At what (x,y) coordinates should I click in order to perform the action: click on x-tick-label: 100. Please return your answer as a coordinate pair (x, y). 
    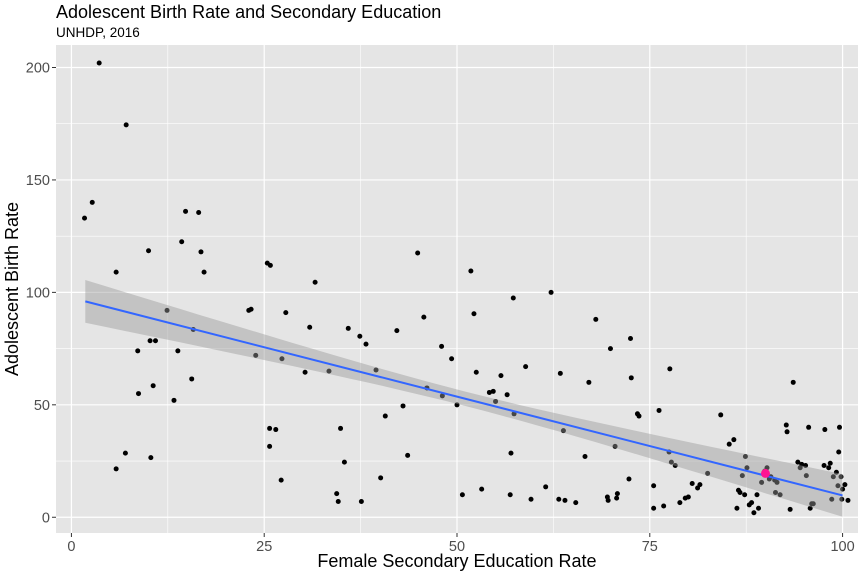
    Looking at the image, I should click on (842, 547).